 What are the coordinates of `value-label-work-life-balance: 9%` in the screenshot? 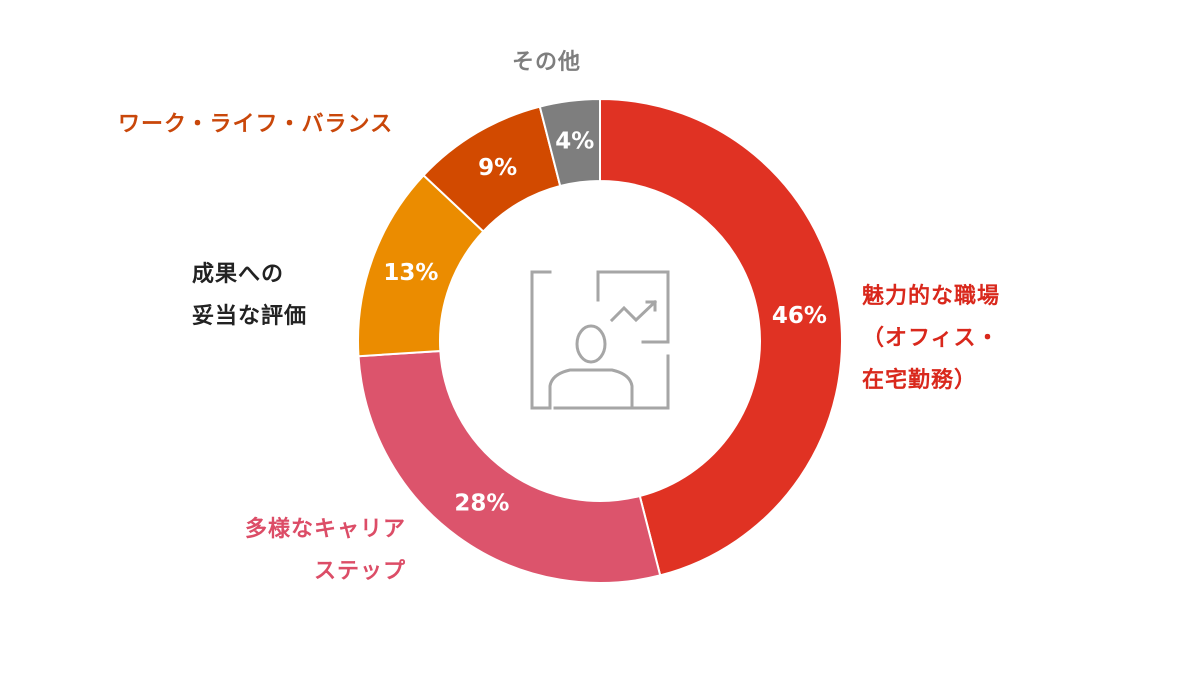 It's located at (497, 168).